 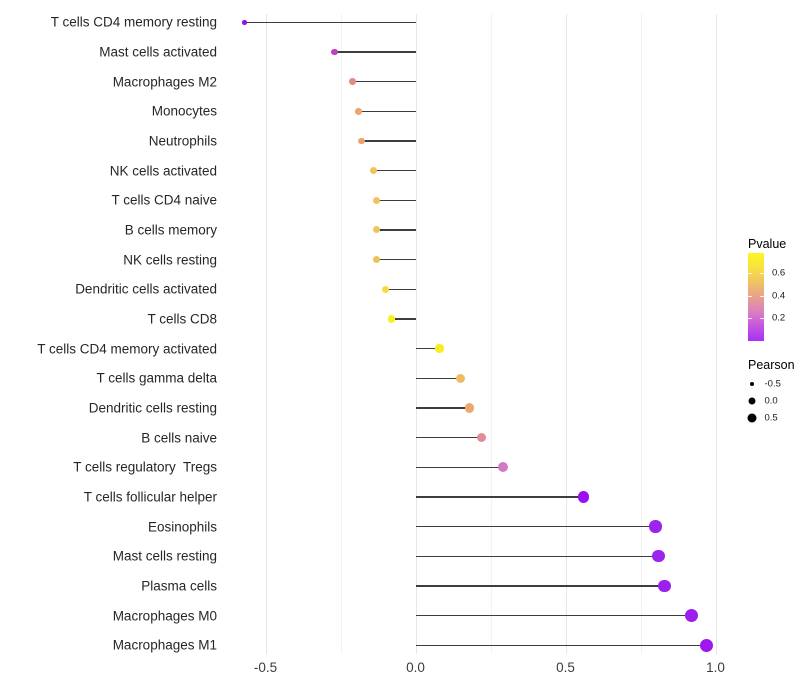 I want to click on y-axis-label: B cells naive, so click(x=179, y=437).